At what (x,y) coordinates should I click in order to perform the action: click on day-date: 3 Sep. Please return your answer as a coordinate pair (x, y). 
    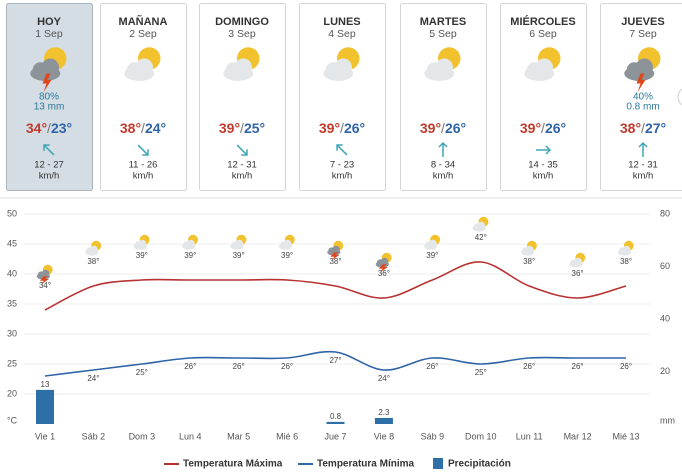
    Looking at the image, I should click on (242, 34).